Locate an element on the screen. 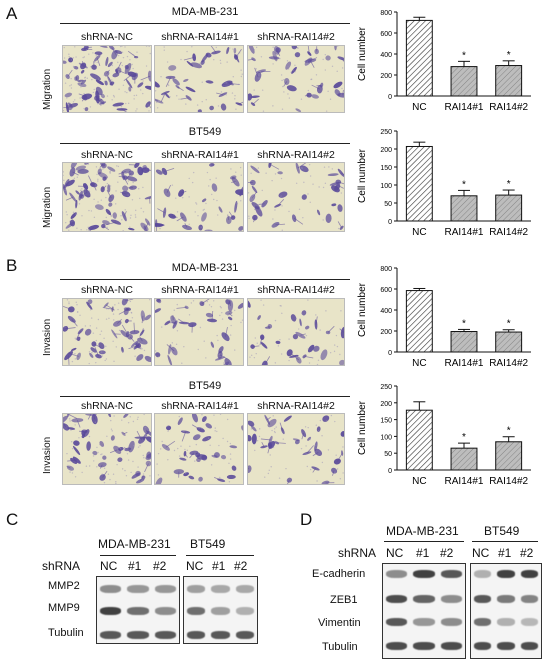  protein-label: ZEB1 is located at coordinates (344, 600).